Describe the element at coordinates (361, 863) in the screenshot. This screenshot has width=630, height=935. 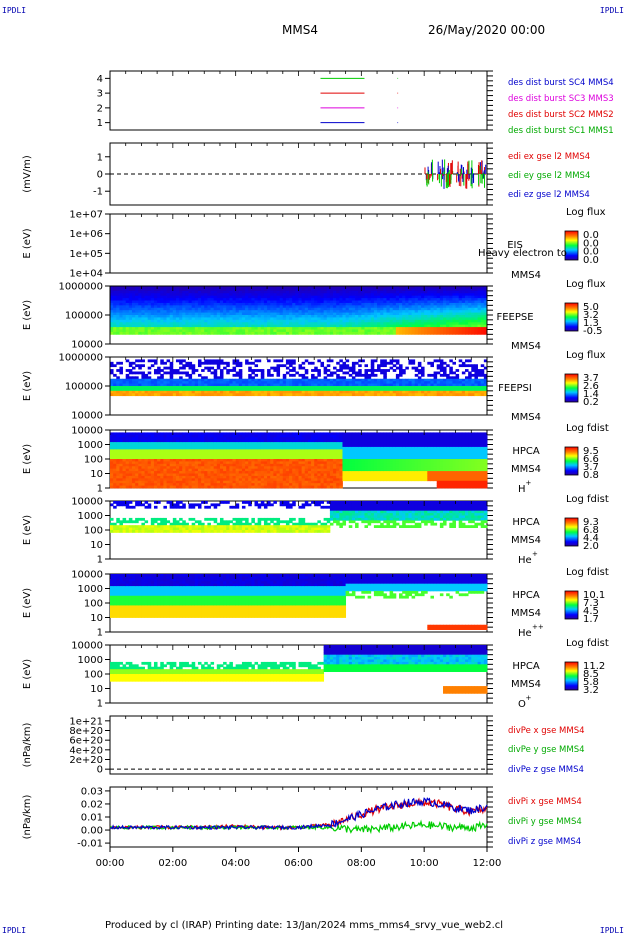
I see `x-tick-label: 08:00` at that location.